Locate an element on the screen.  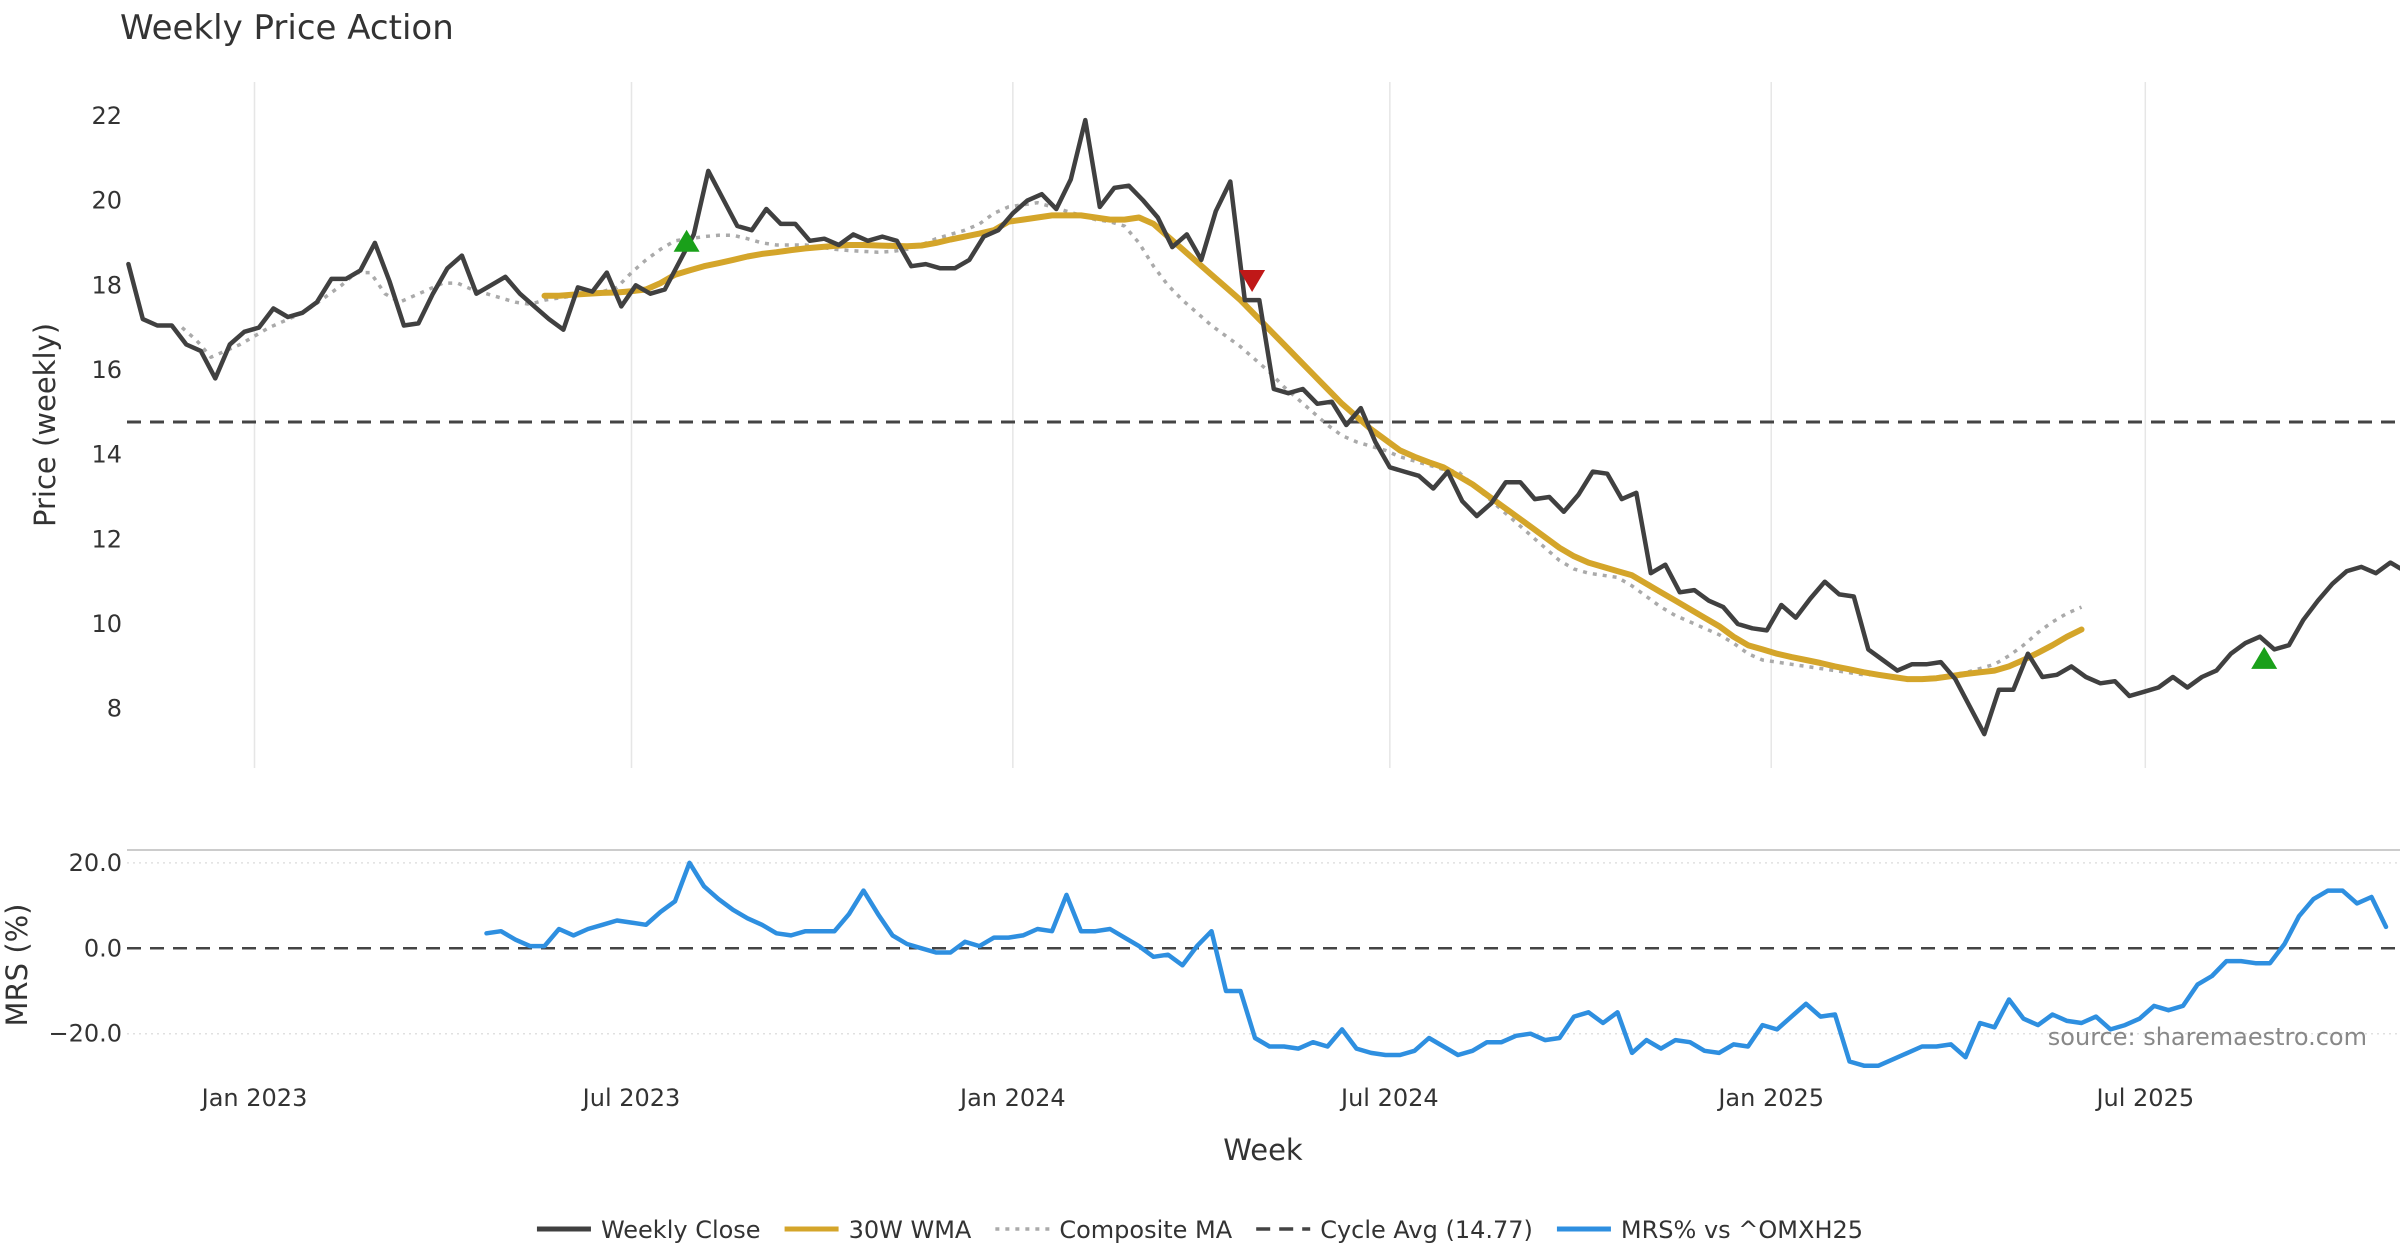
price-y-tick-10: 10 is located at coordinates (106, 624).